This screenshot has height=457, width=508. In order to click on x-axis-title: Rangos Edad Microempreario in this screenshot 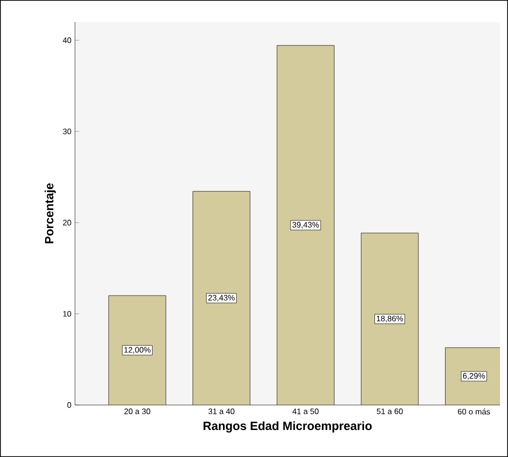, I will do `click(288, 426)`.